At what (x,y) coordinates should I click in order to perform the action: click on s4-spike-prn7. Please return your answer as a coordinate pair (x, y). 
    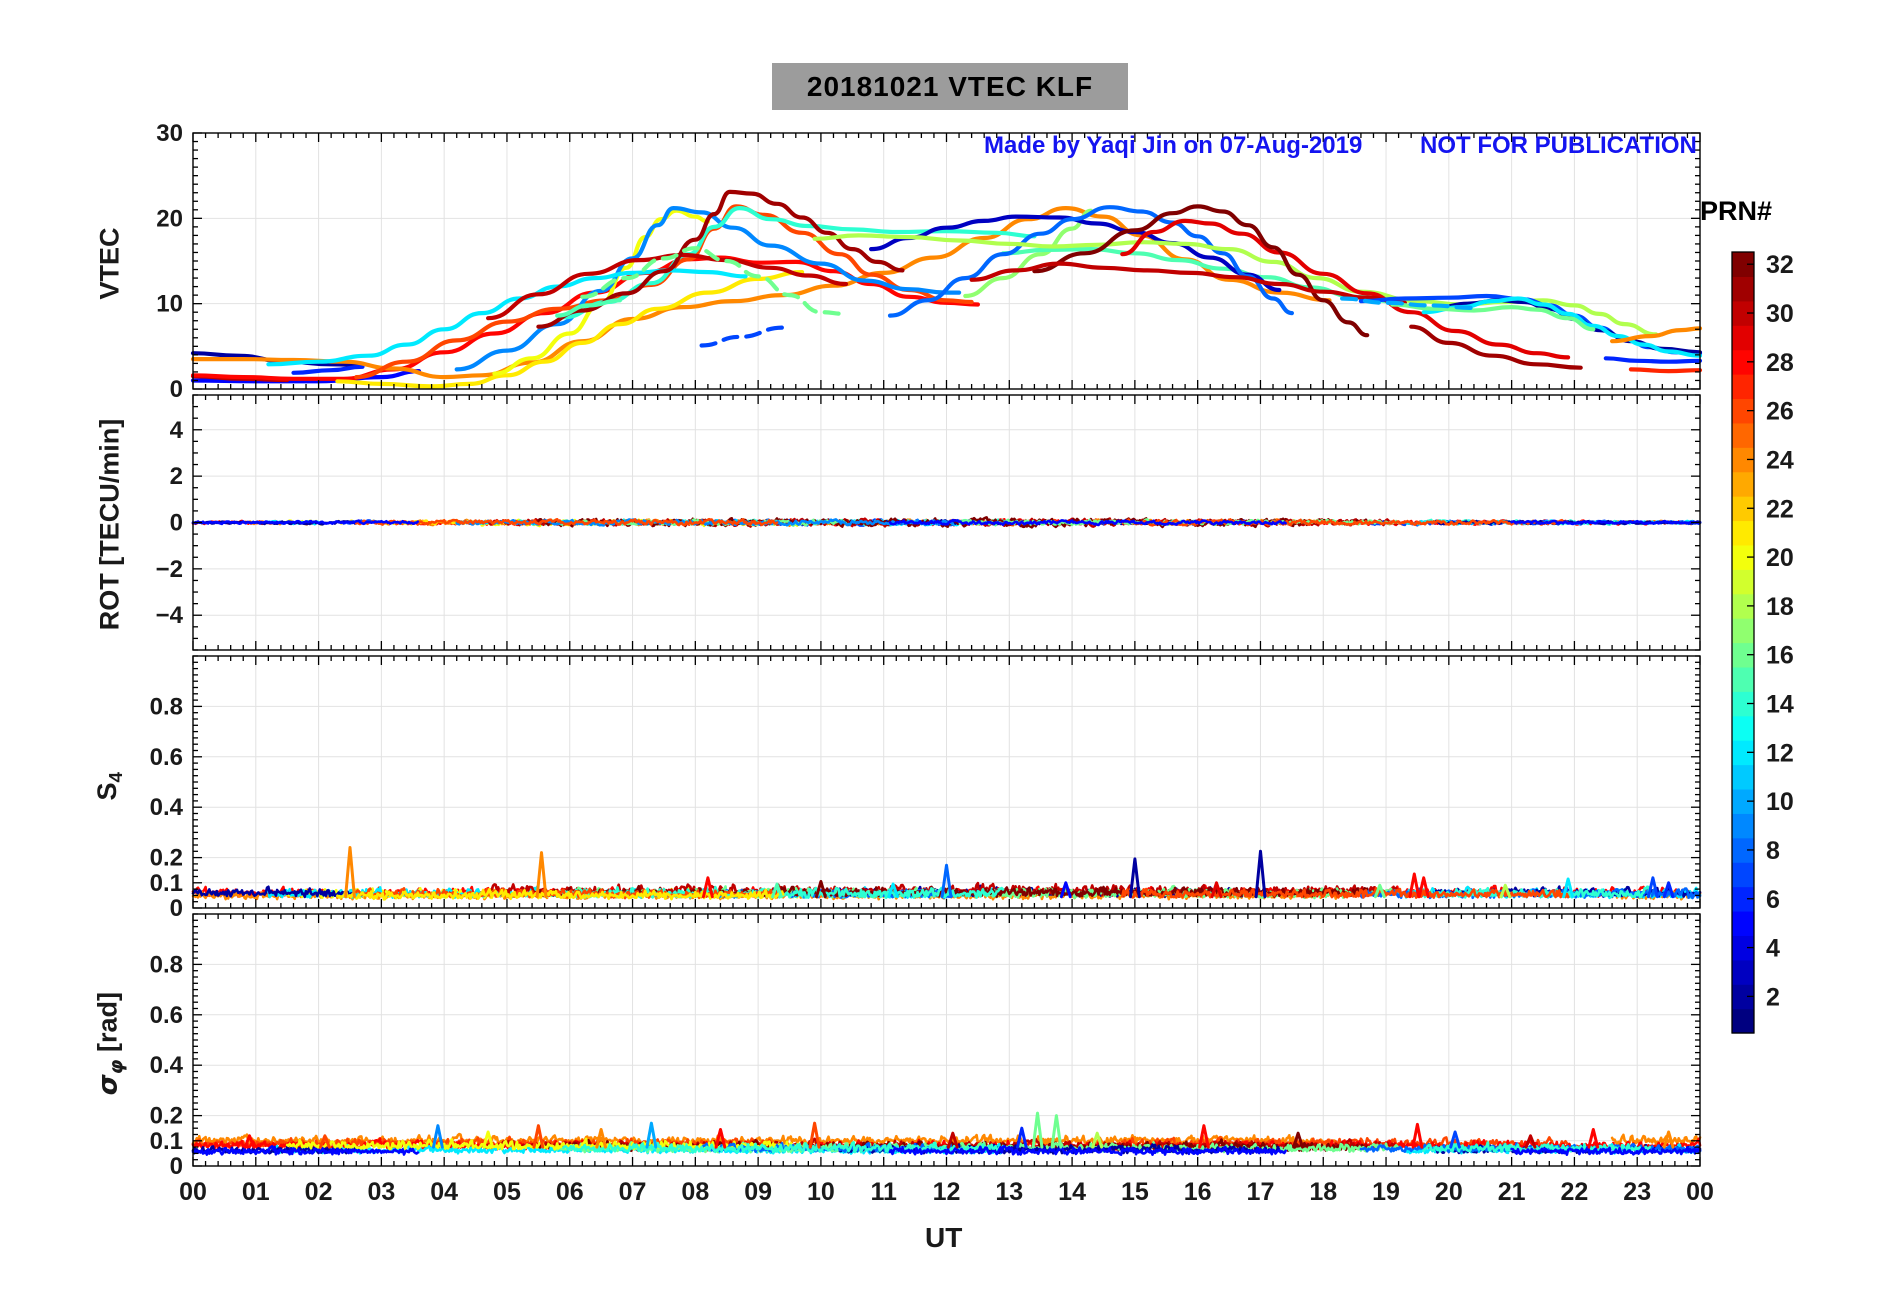
    Looking at the image, I should click on (1653, 887).